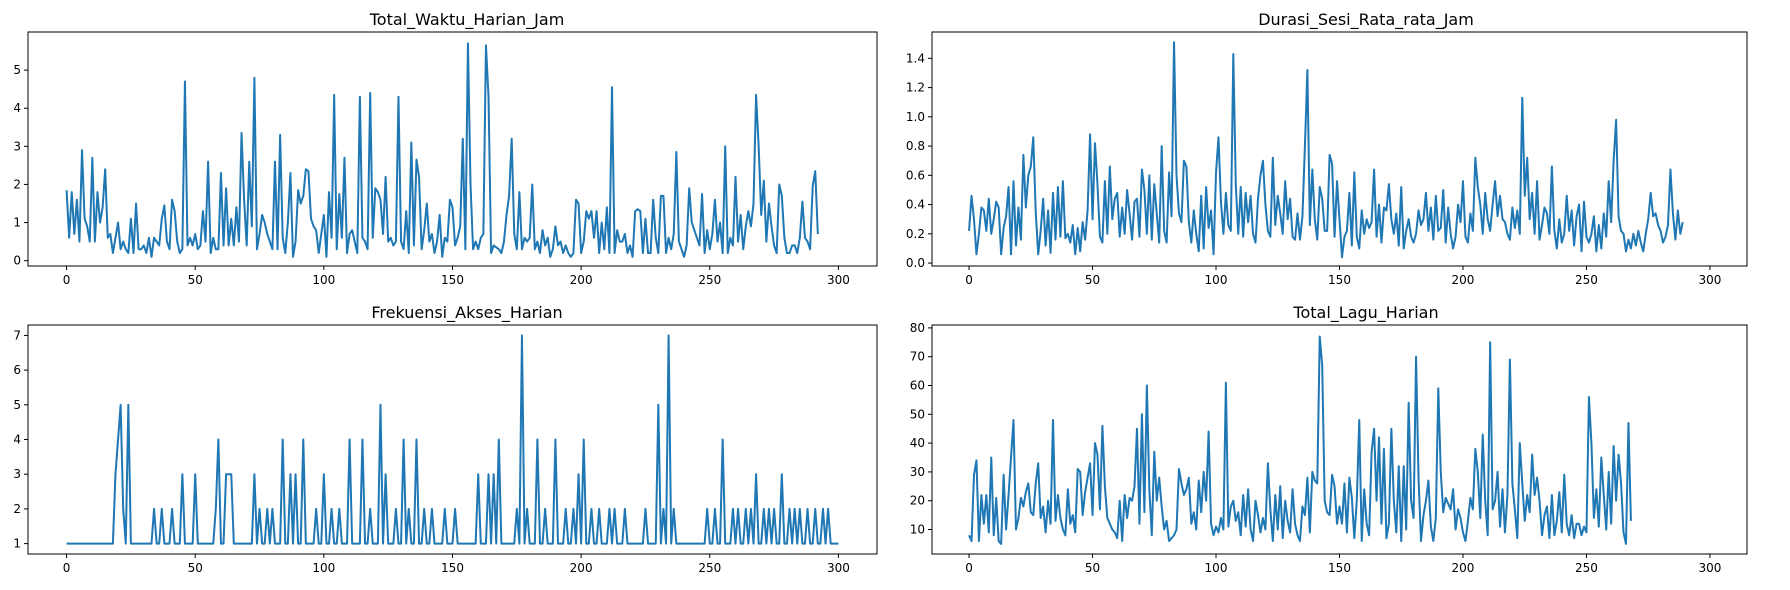 This screenshot has width=1790, height=590. What do you see at coordinates (915, 205) in the screenshot?
I see `y-tick-label: 0.4` at bounding box center [915, 205].